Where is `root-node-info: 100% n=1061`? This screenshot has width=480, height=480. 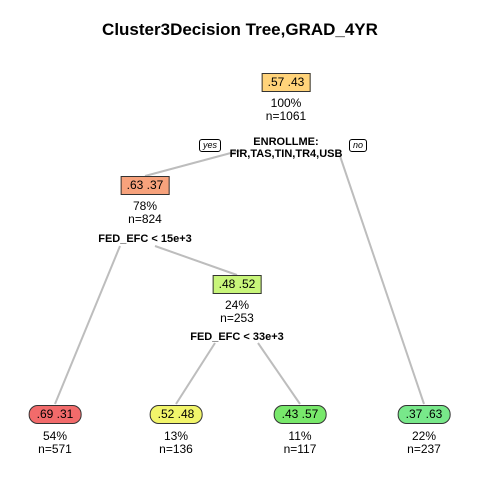 root-node-info: 100% n=1061 is located at coordinates (286, 110).